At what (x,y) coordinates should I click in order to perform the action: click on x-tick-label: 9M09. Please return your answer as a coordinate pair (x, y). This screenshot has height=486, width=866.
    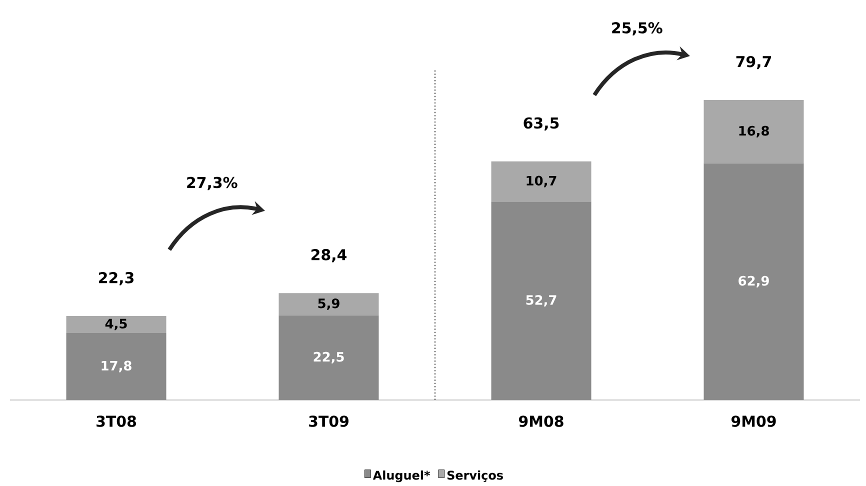
    Looking at the image, I should click on (753, 421).